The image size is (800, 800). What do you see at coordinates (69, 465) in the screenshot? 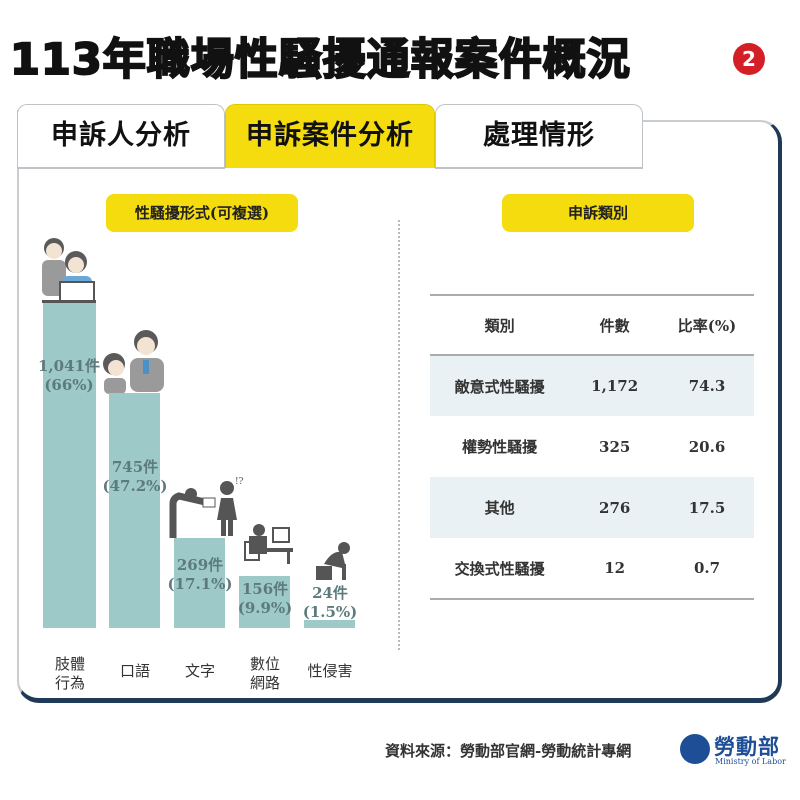
I see `bar-physical` at bounding box center [69, 465].